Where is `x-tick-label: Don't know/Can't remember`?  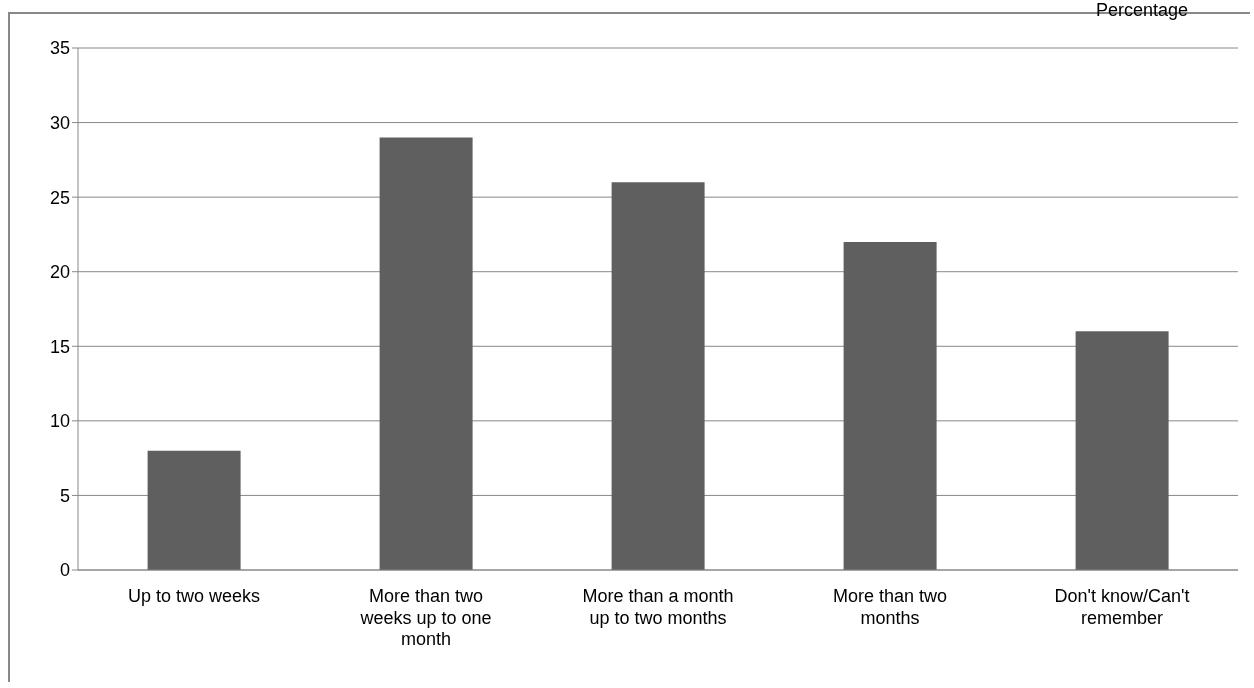
x-tick-label: Don't know/Can't remember is located at coordinates (1122, 607).